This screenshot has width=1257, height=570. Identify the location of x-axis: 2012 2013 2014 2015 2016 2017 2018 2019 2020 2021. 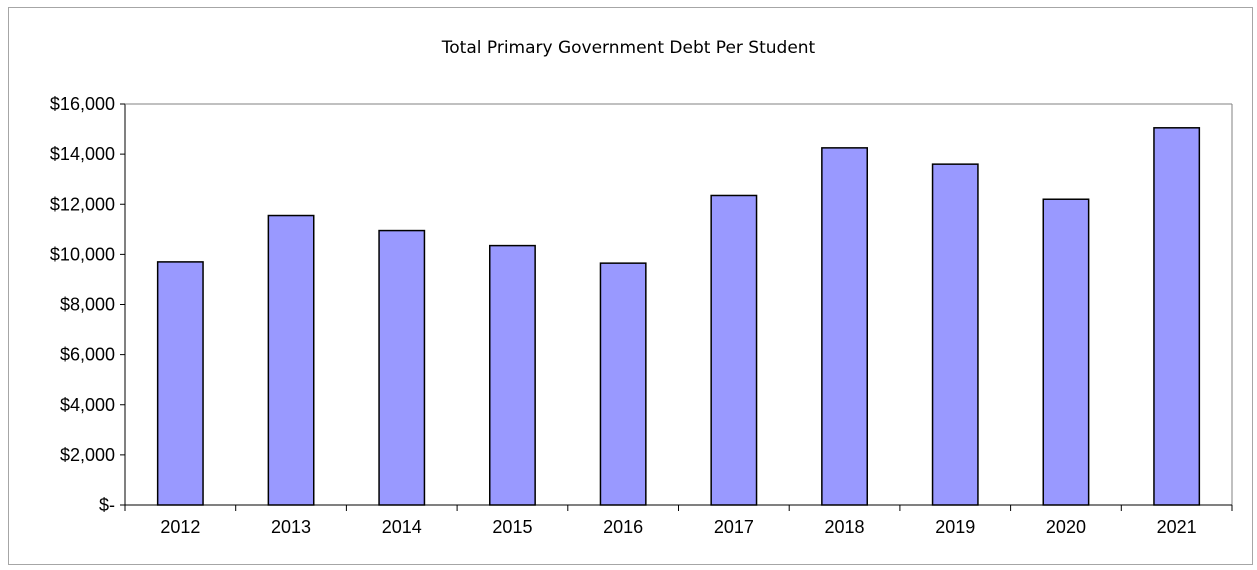
(678, 520).